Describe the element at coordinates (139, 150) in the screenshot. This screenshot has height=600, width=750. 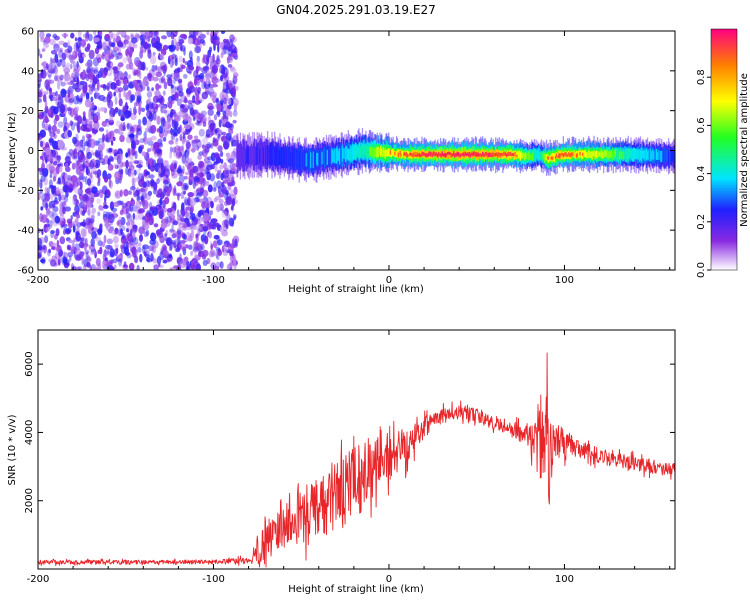
I see `noise-region` at that location.